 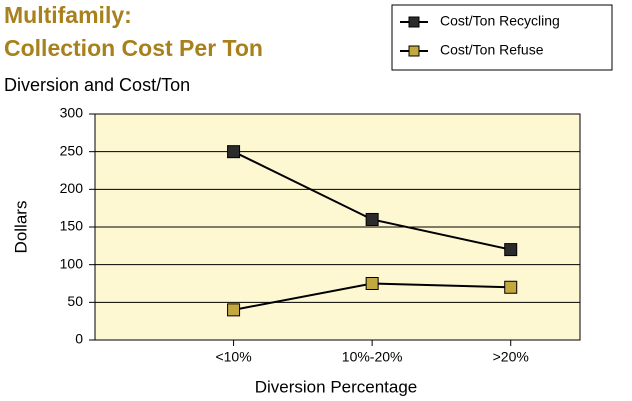 What do you see at coordinates (72, 113) in the screenshot?
I see `y-tick-label: 300` at bounding box center [72, 113].